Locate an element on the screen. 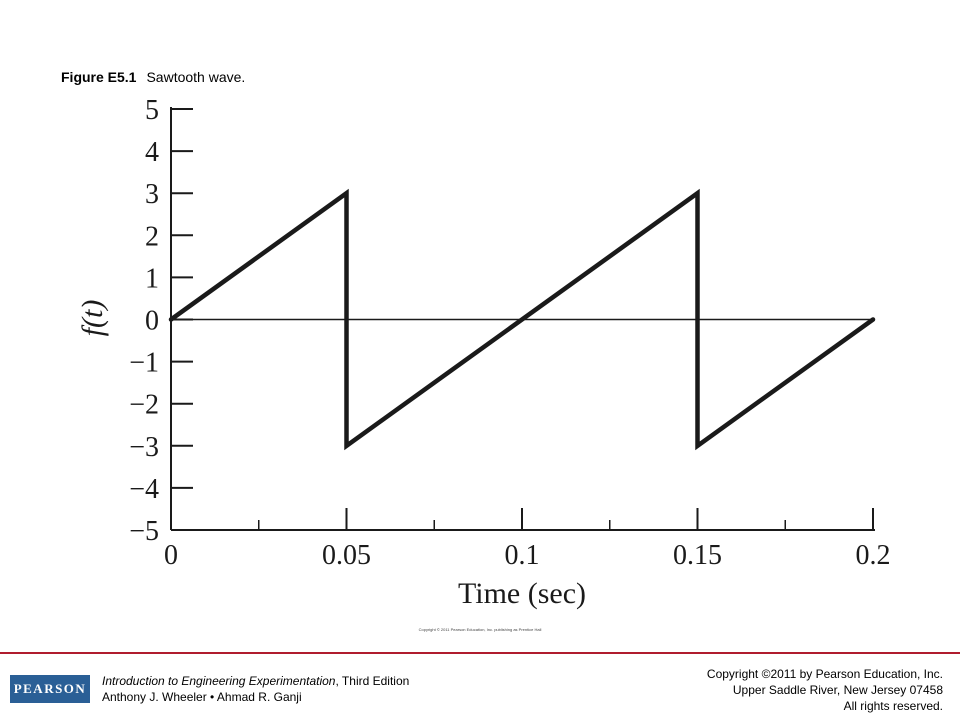  x-tick-label: 0 is located at coordinates (171, 555).